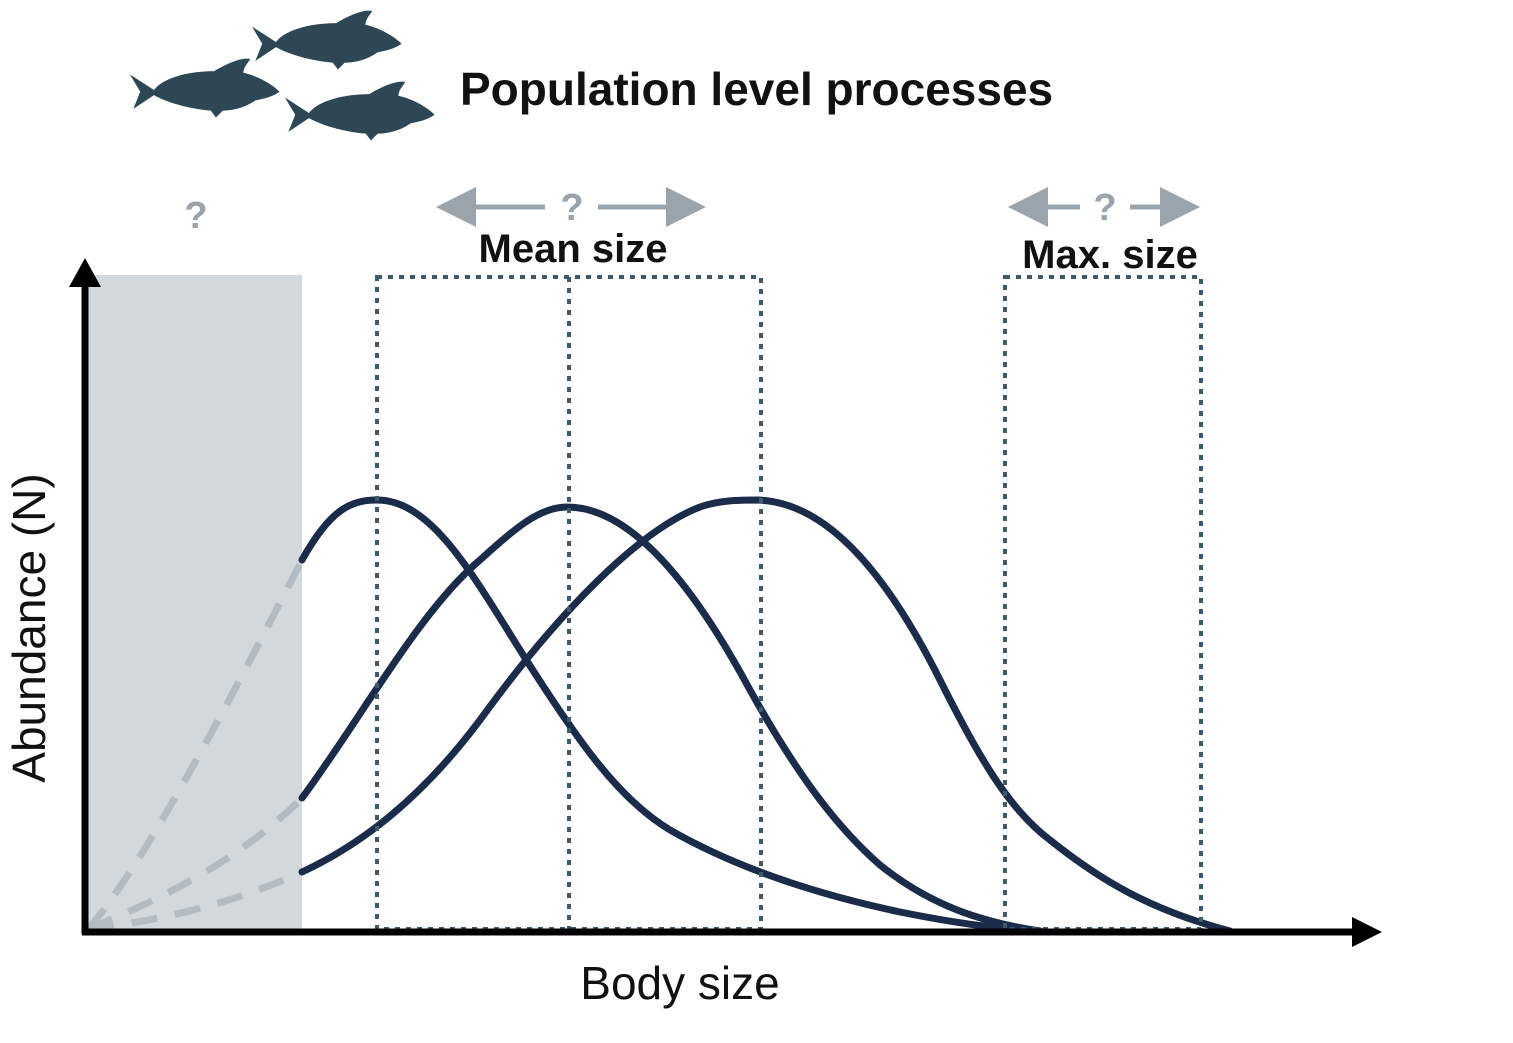 Image resolution: width=1513 pixels, height=1043 pixels. I want to click on max-size-label: Max. size, so click(1110, 255).